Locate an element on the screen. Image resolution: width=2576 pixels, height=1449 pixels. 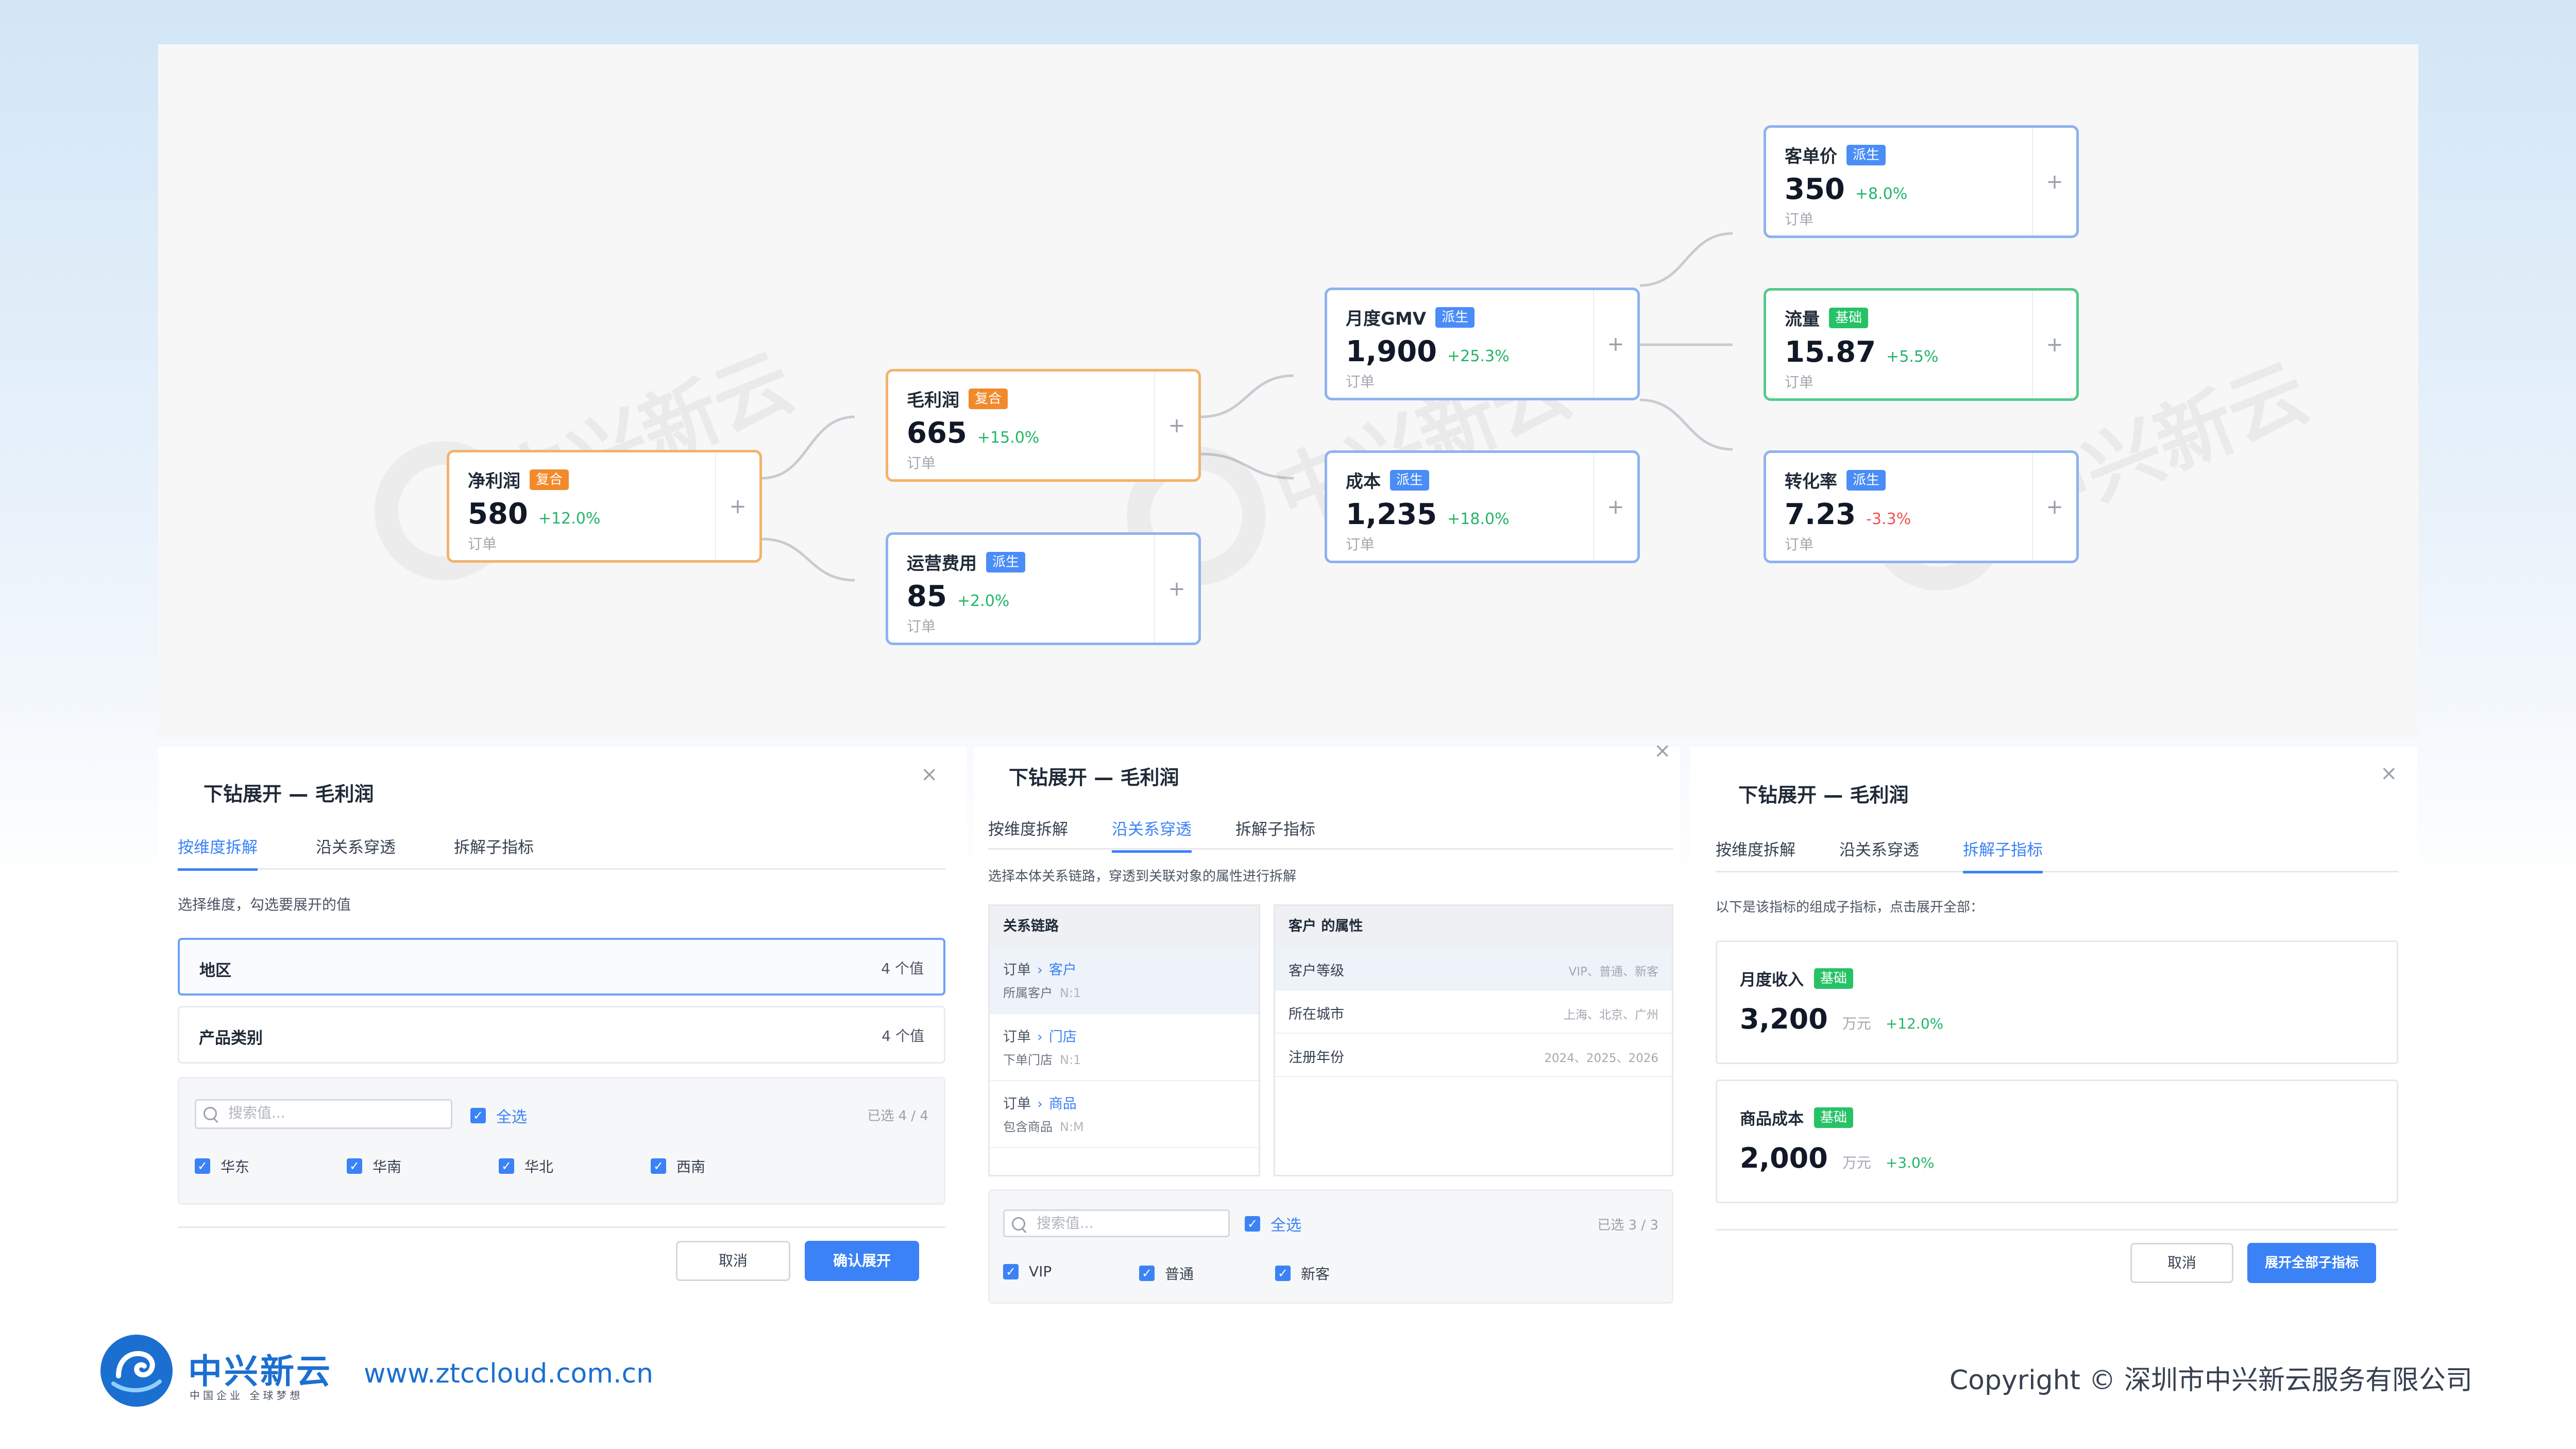
node-avg-order-value: 客单价 派生 350 +8.0% 订单 + is located at coordinates (1921, 181).